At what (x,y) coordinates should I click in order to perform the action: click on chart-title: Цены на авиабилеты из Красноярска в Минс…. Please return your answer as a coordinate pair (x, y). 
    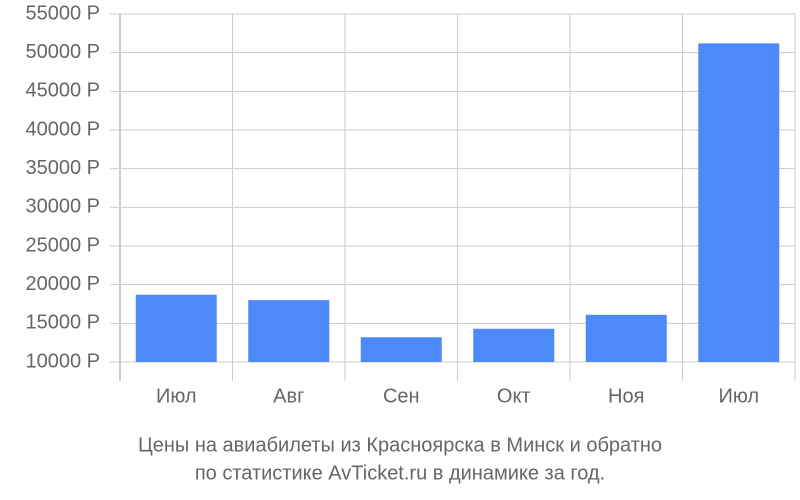
    Looking at the image, I should click on (400, 445).